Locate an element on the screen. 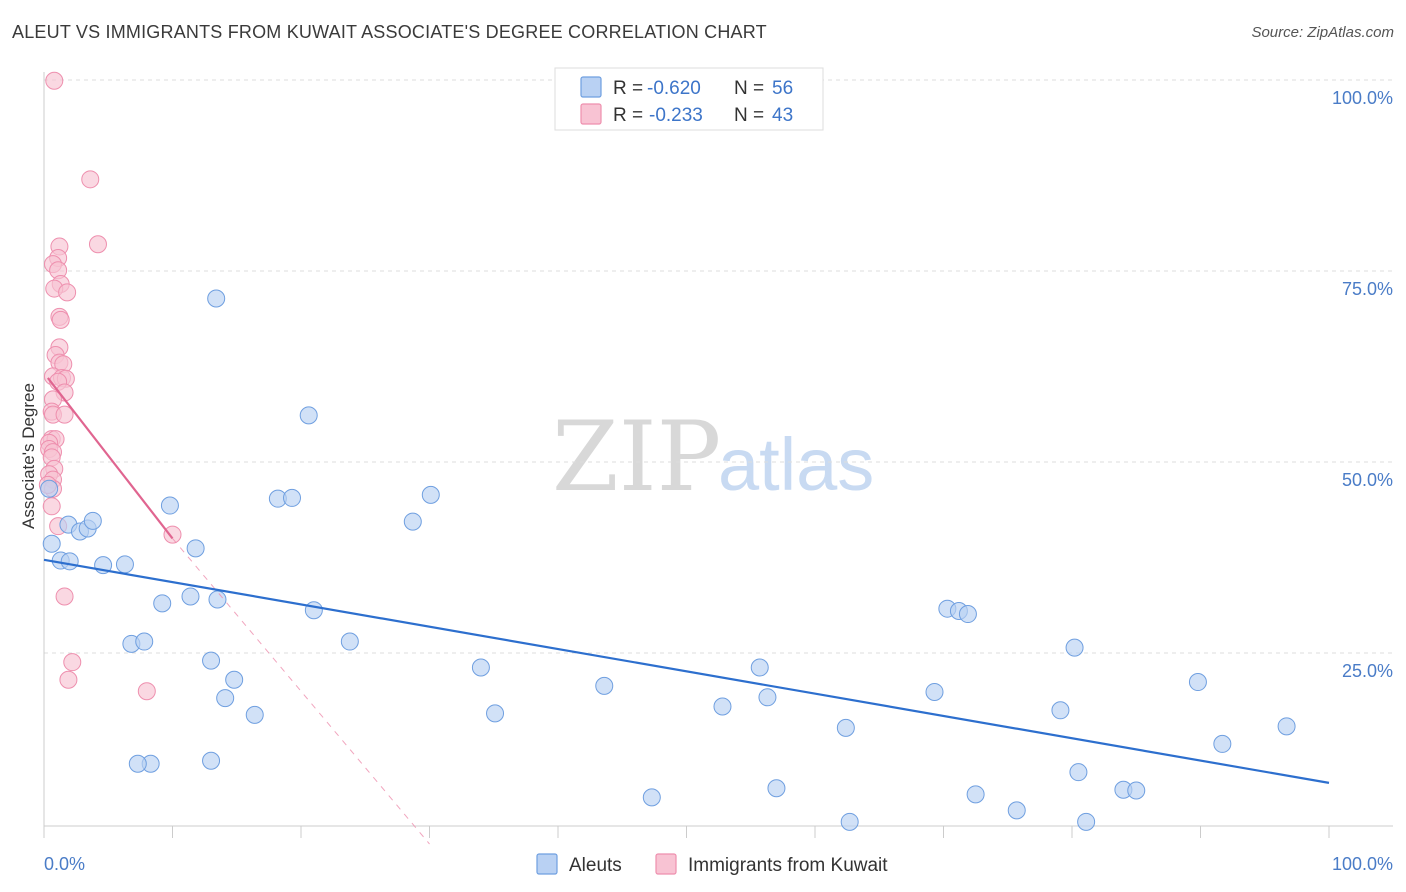  y-tick-label-100: 100.0% is located at coordinates (1362, 98).